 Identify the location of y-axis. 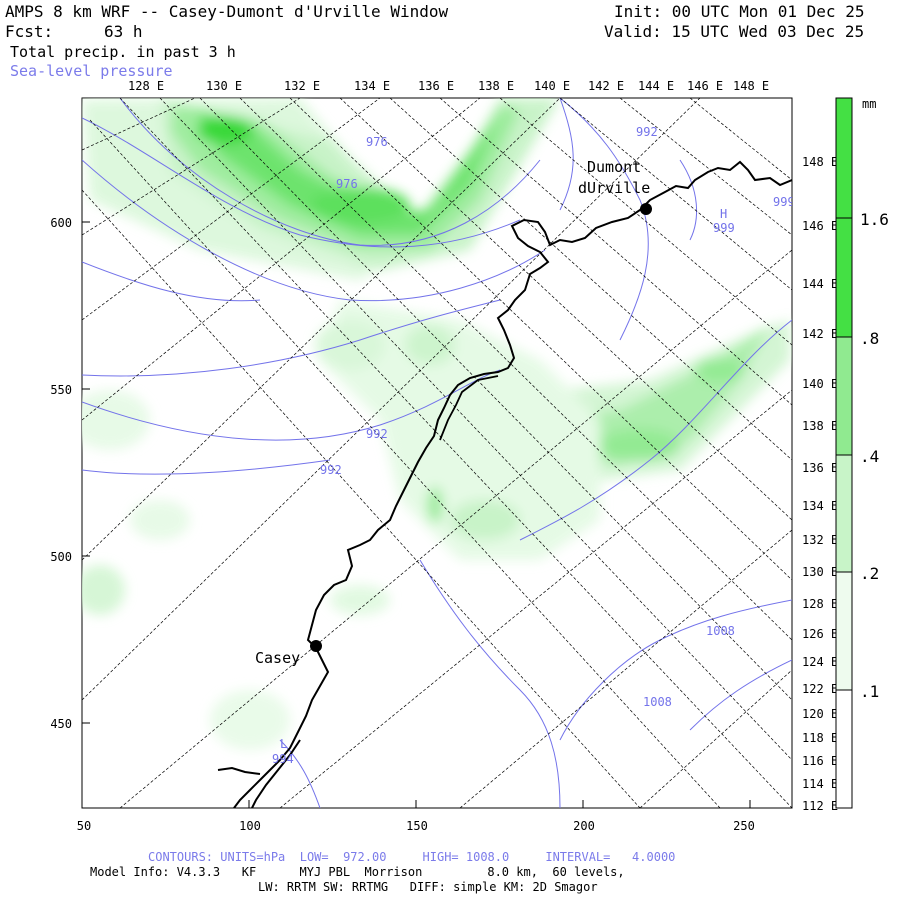
(86, 472).